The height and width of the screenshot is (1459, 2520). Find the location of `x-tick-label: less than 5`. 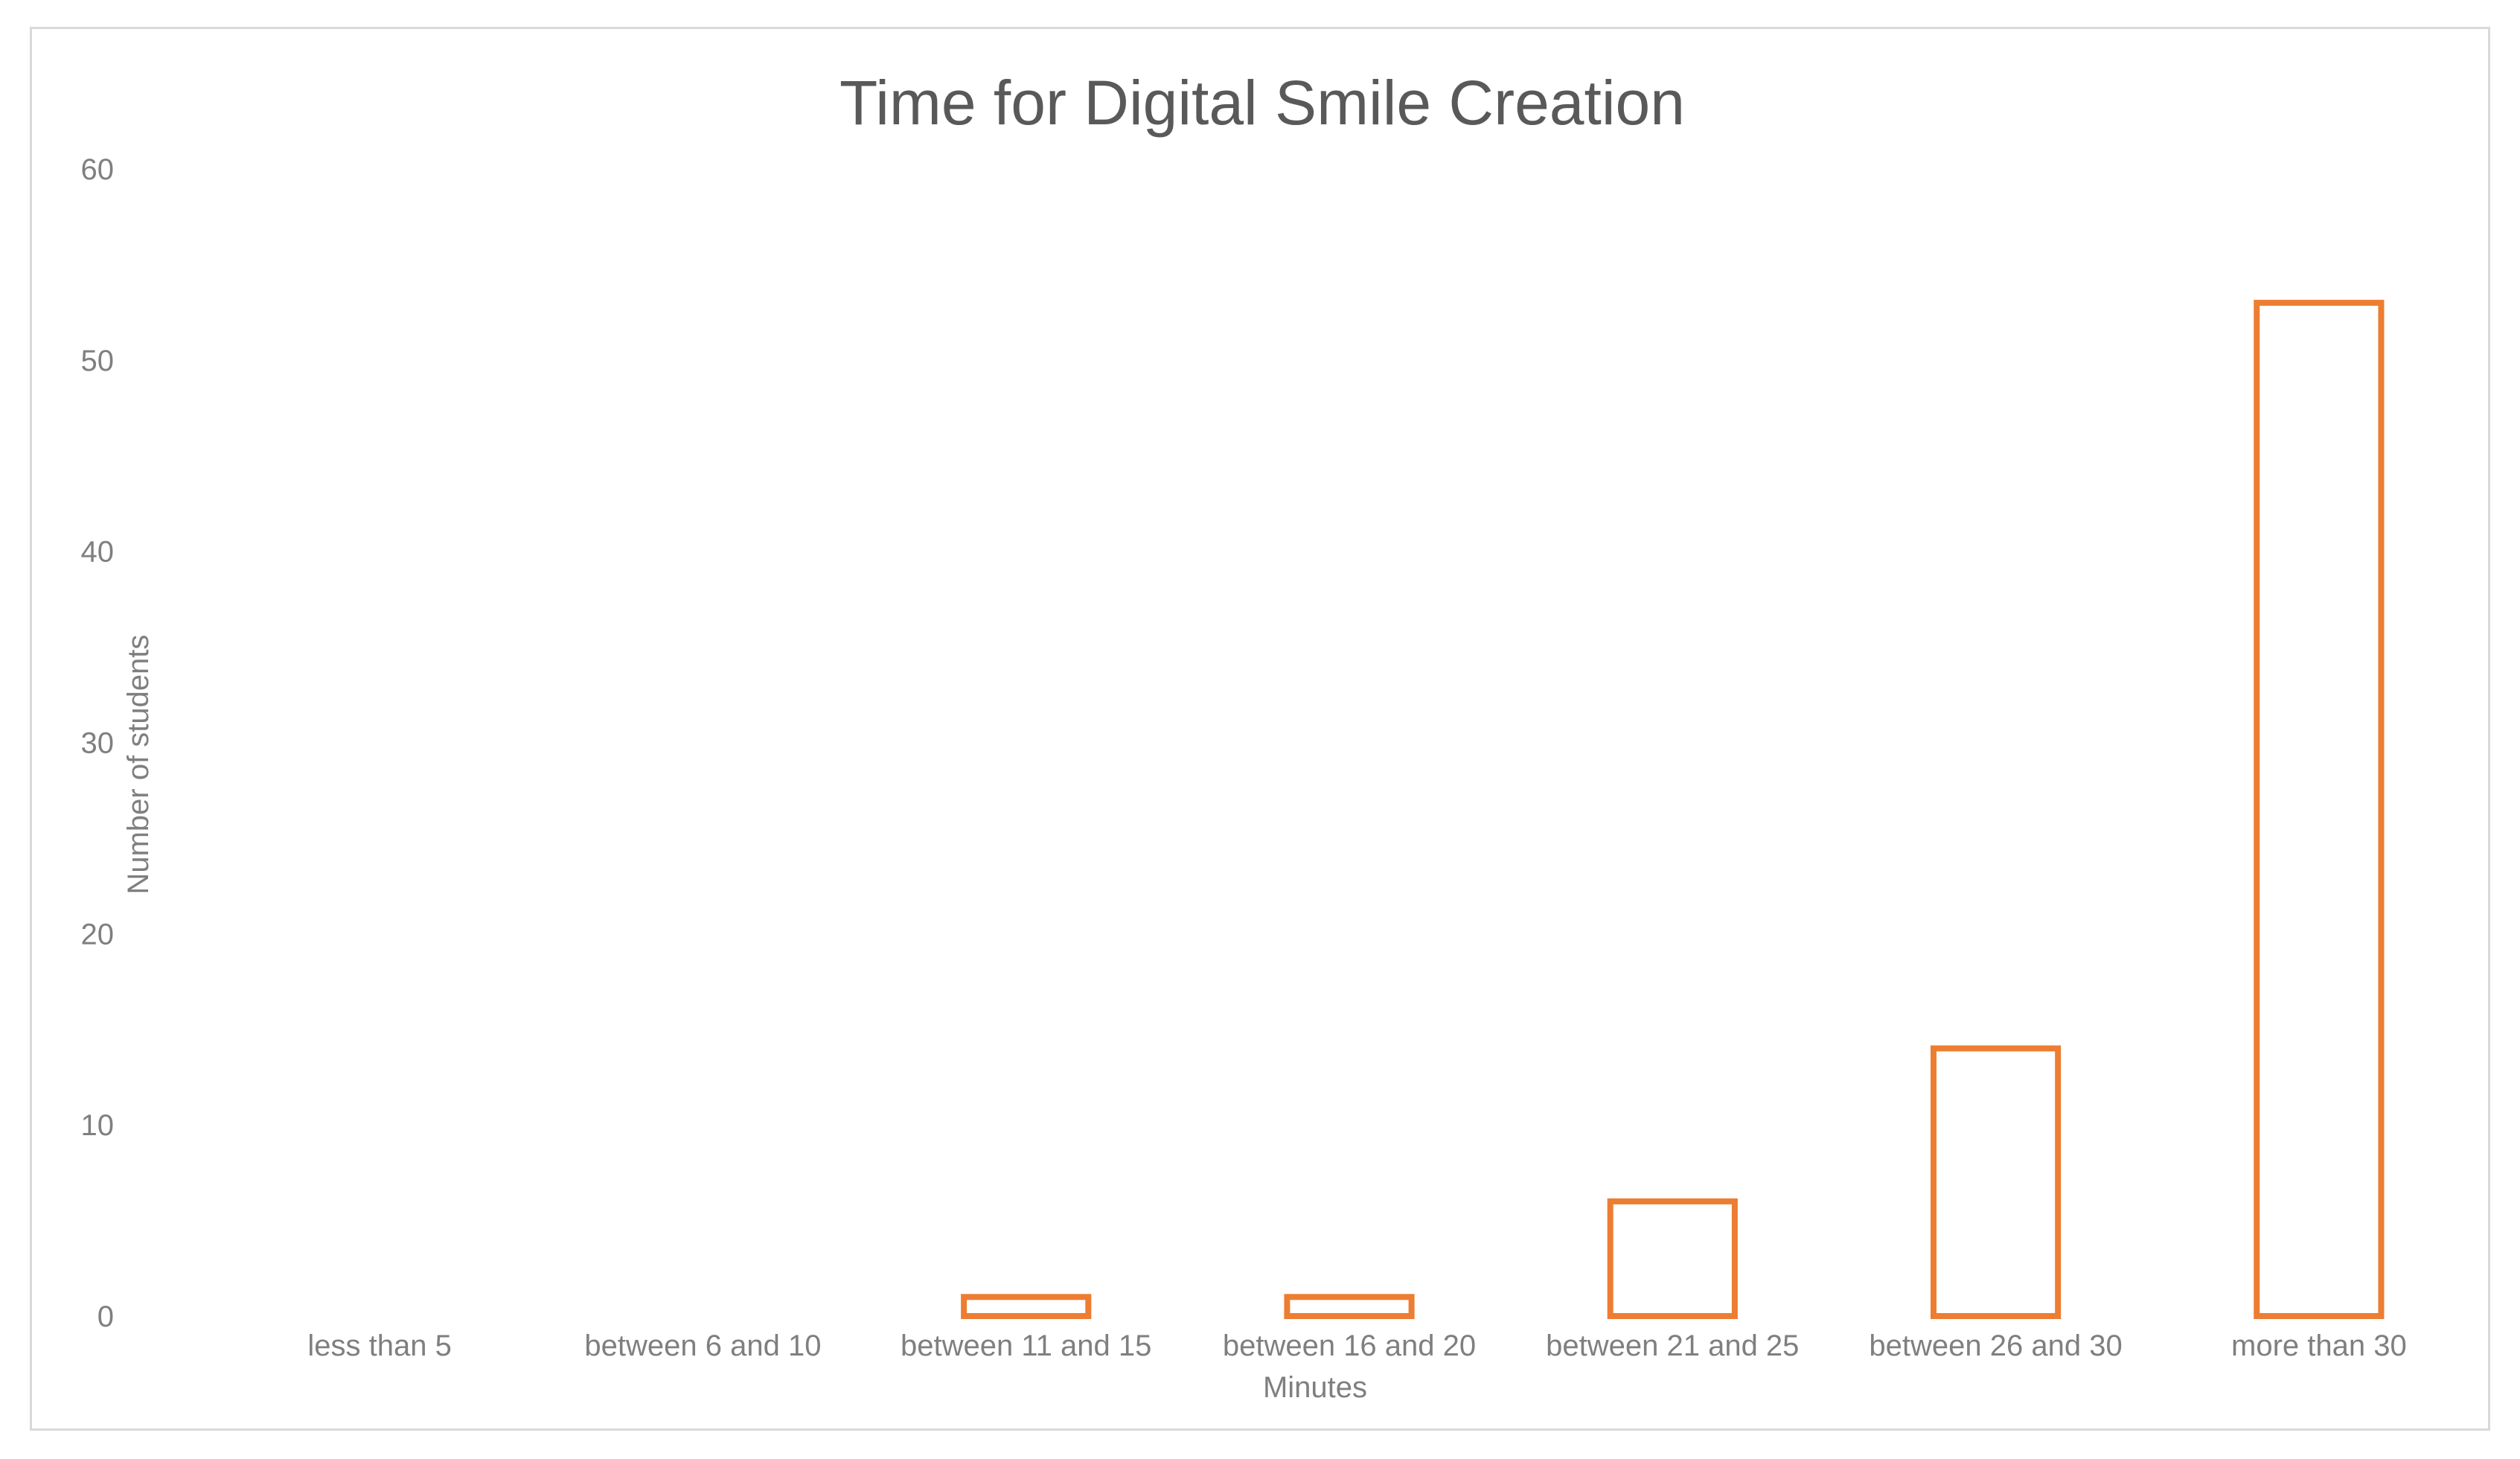

x-tick-label: less than 5 is located at coordinates (379, 1345).